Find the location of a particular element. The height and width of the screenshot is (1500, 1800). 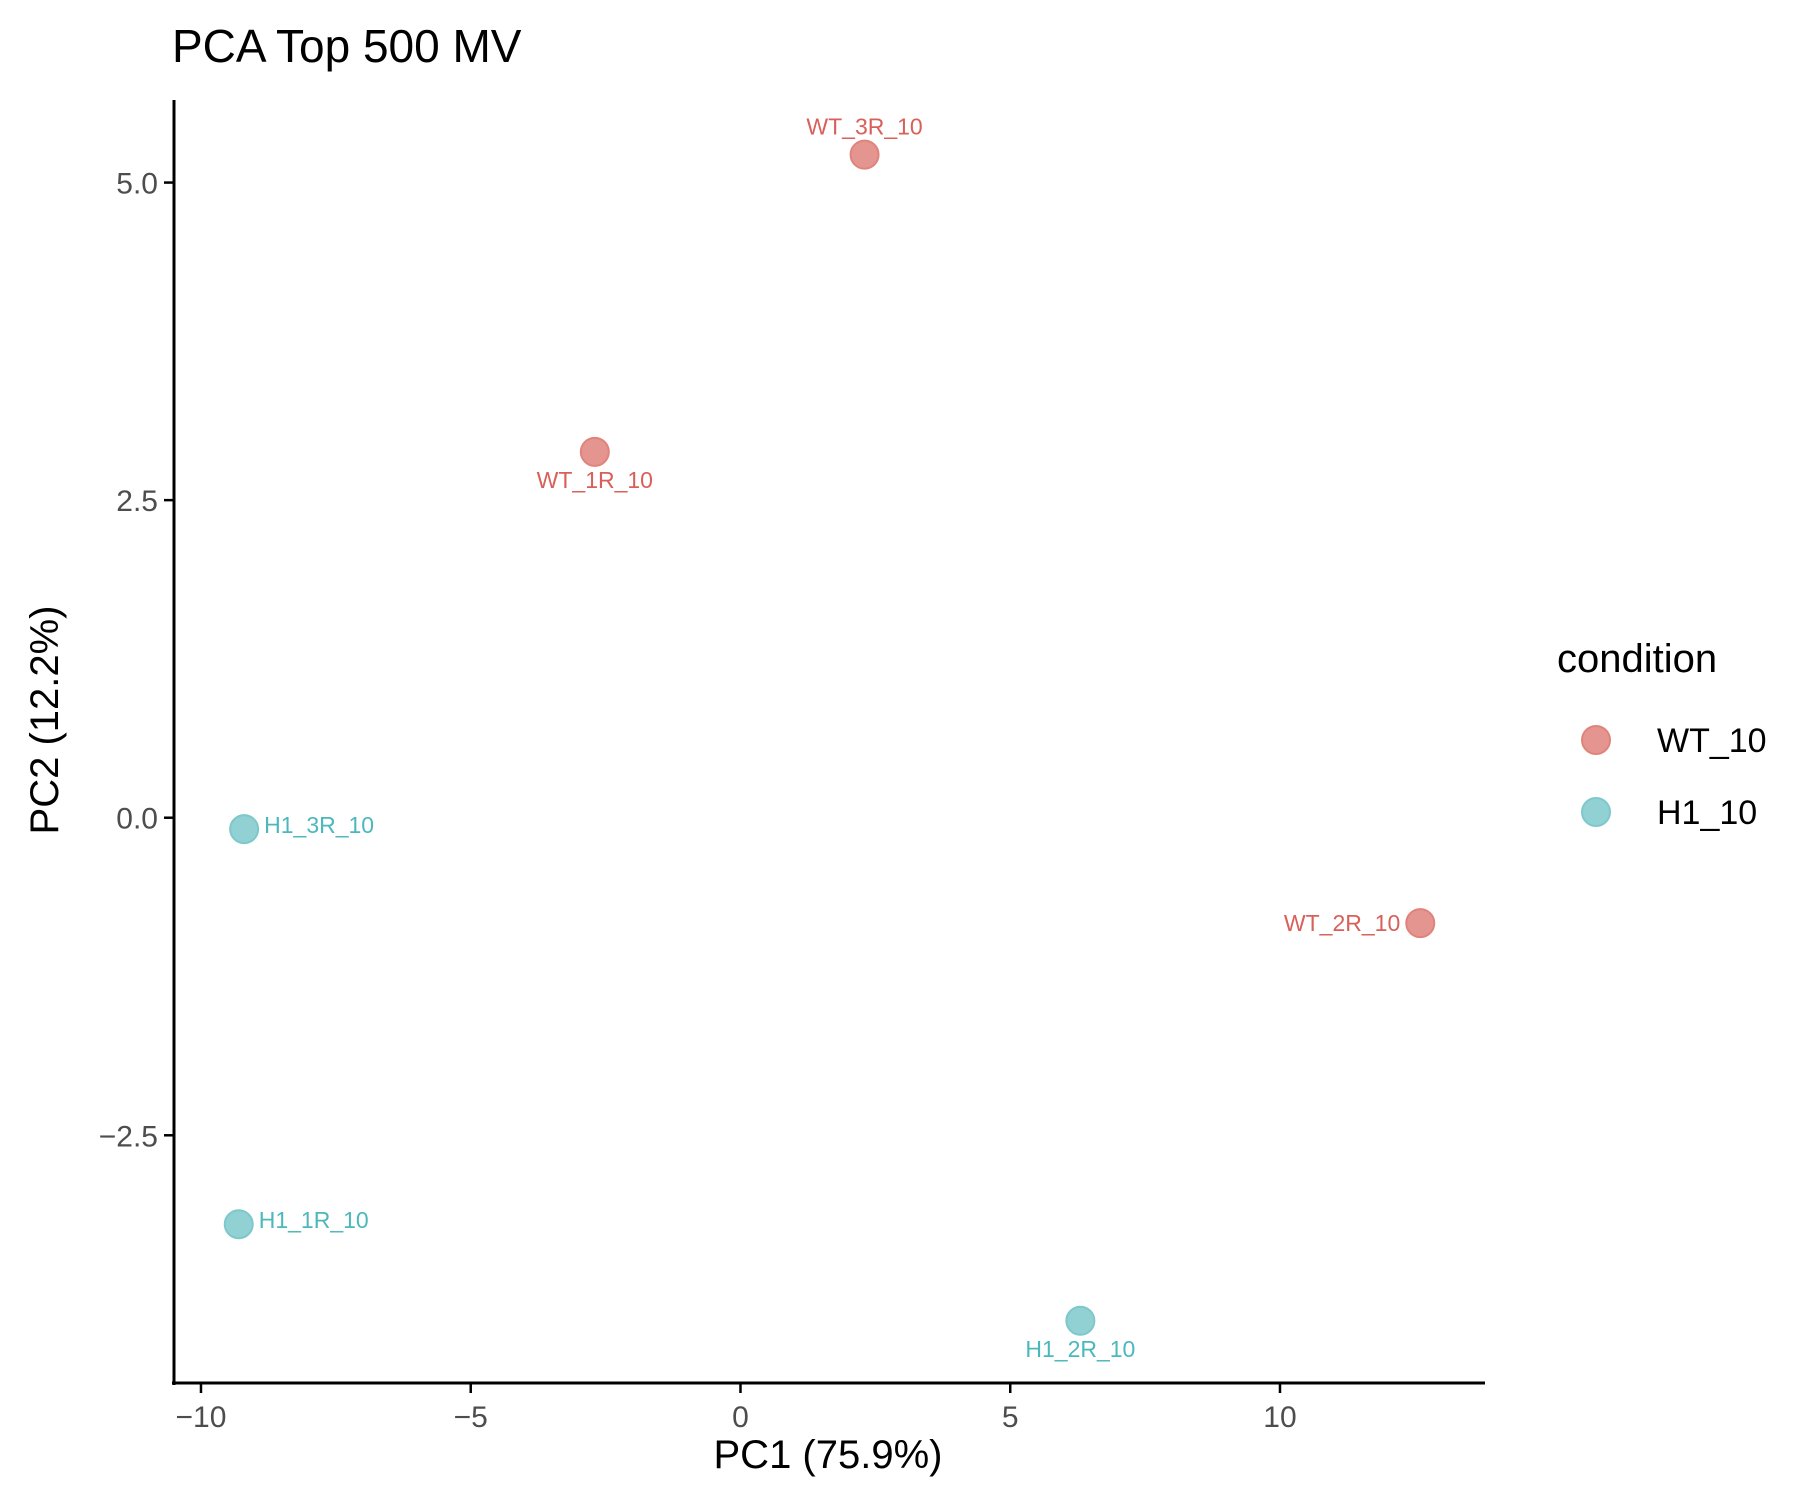

x-tick-label: −10 is located at coordinates (201, 1417).